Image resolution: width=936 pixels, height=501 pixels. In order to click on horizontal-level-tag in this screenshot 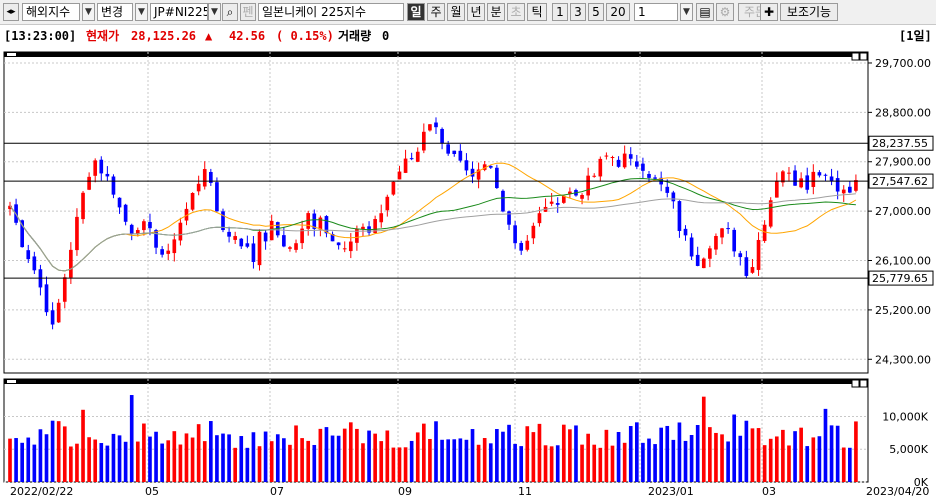, I will do `click(901, 181)`.